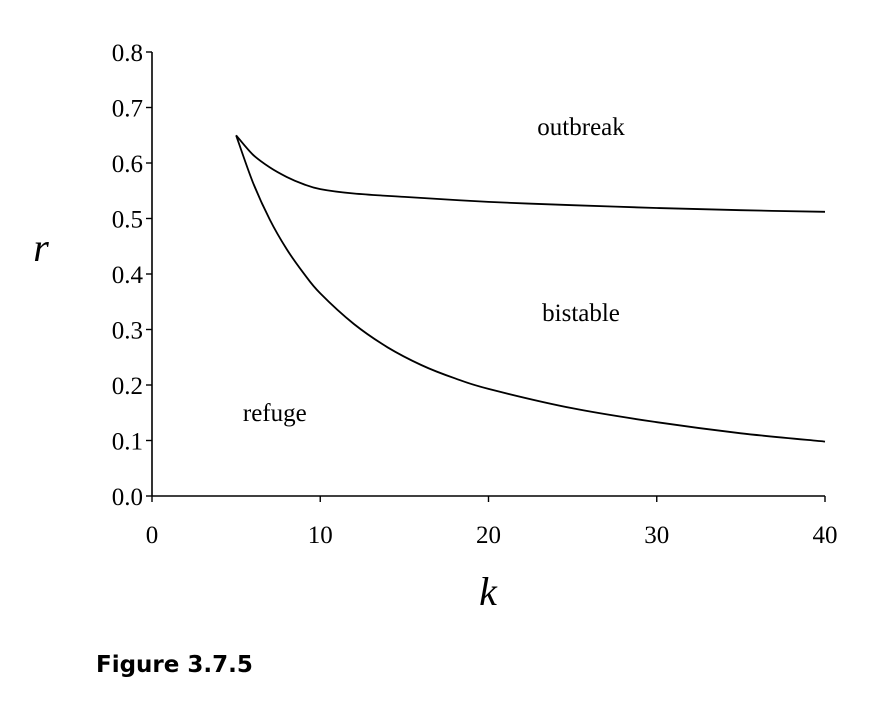 This screenshot has width=870, height=708. I want to click on y-tick-label: 0.1, so click(127, 442).